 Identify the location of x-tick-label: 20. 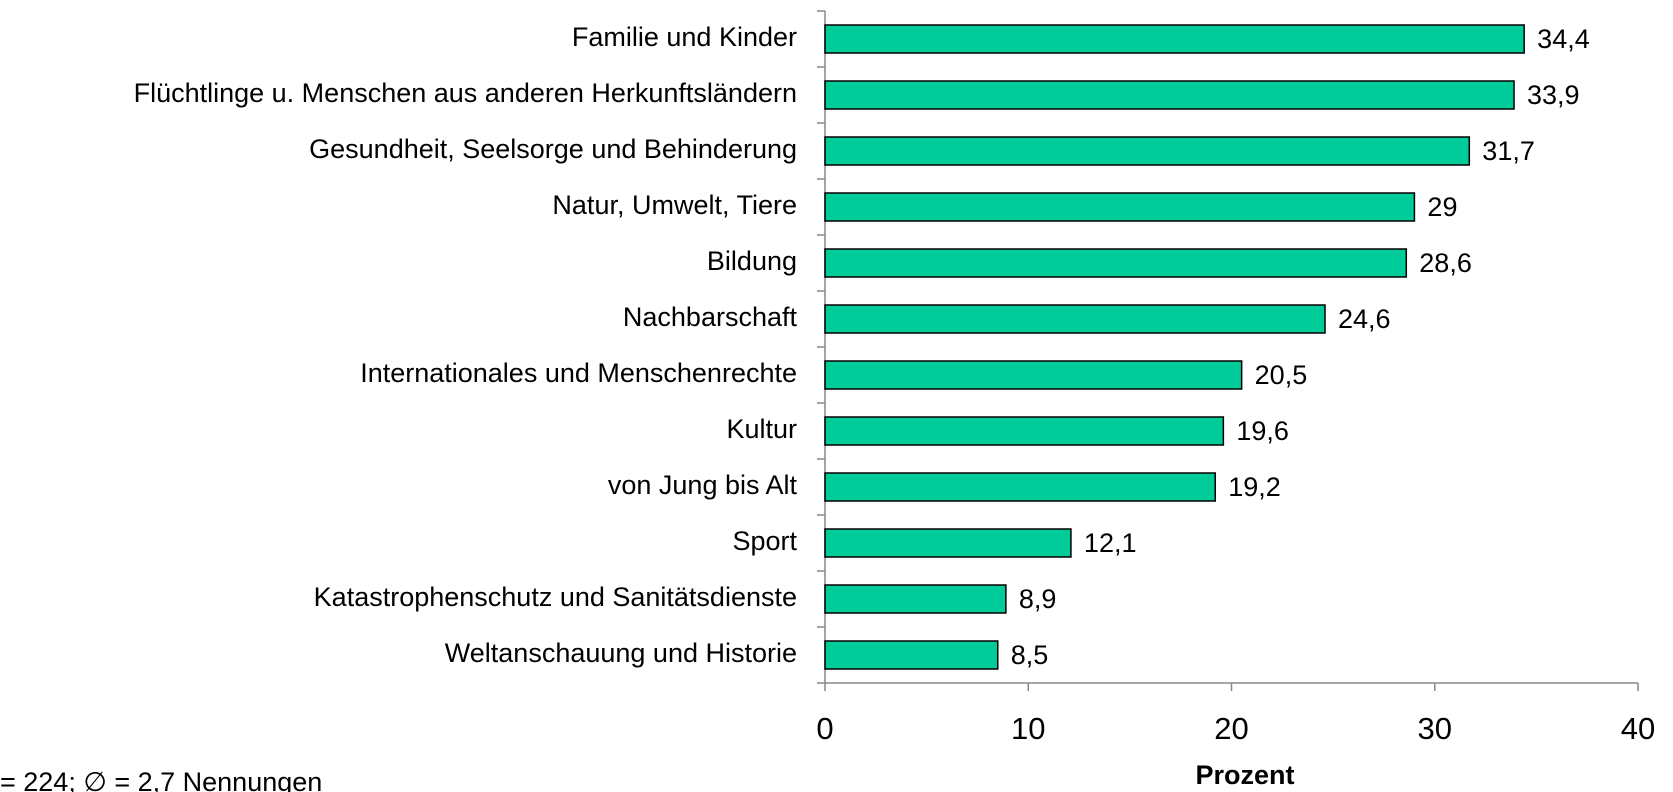
(1231, 728).